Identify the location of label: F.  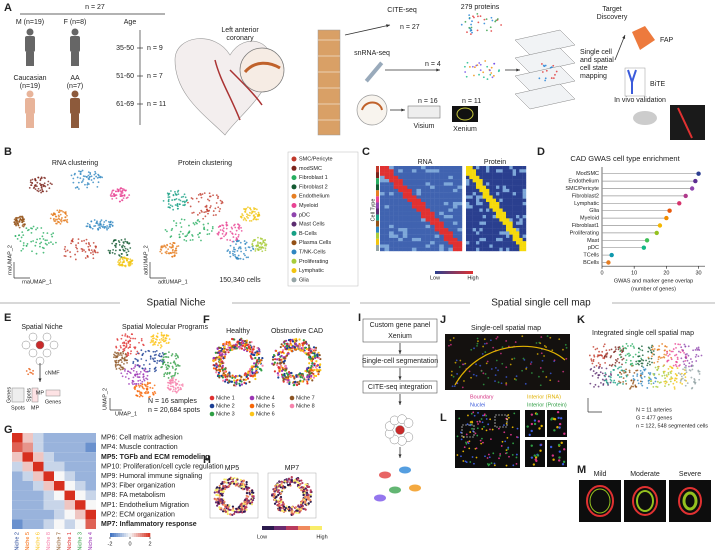
(206, 320).